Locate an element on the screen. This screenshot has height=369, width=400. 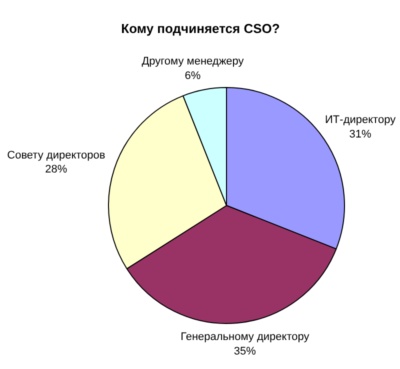
slice-label: Другому менеджеру is located at coordinates (193, 62).